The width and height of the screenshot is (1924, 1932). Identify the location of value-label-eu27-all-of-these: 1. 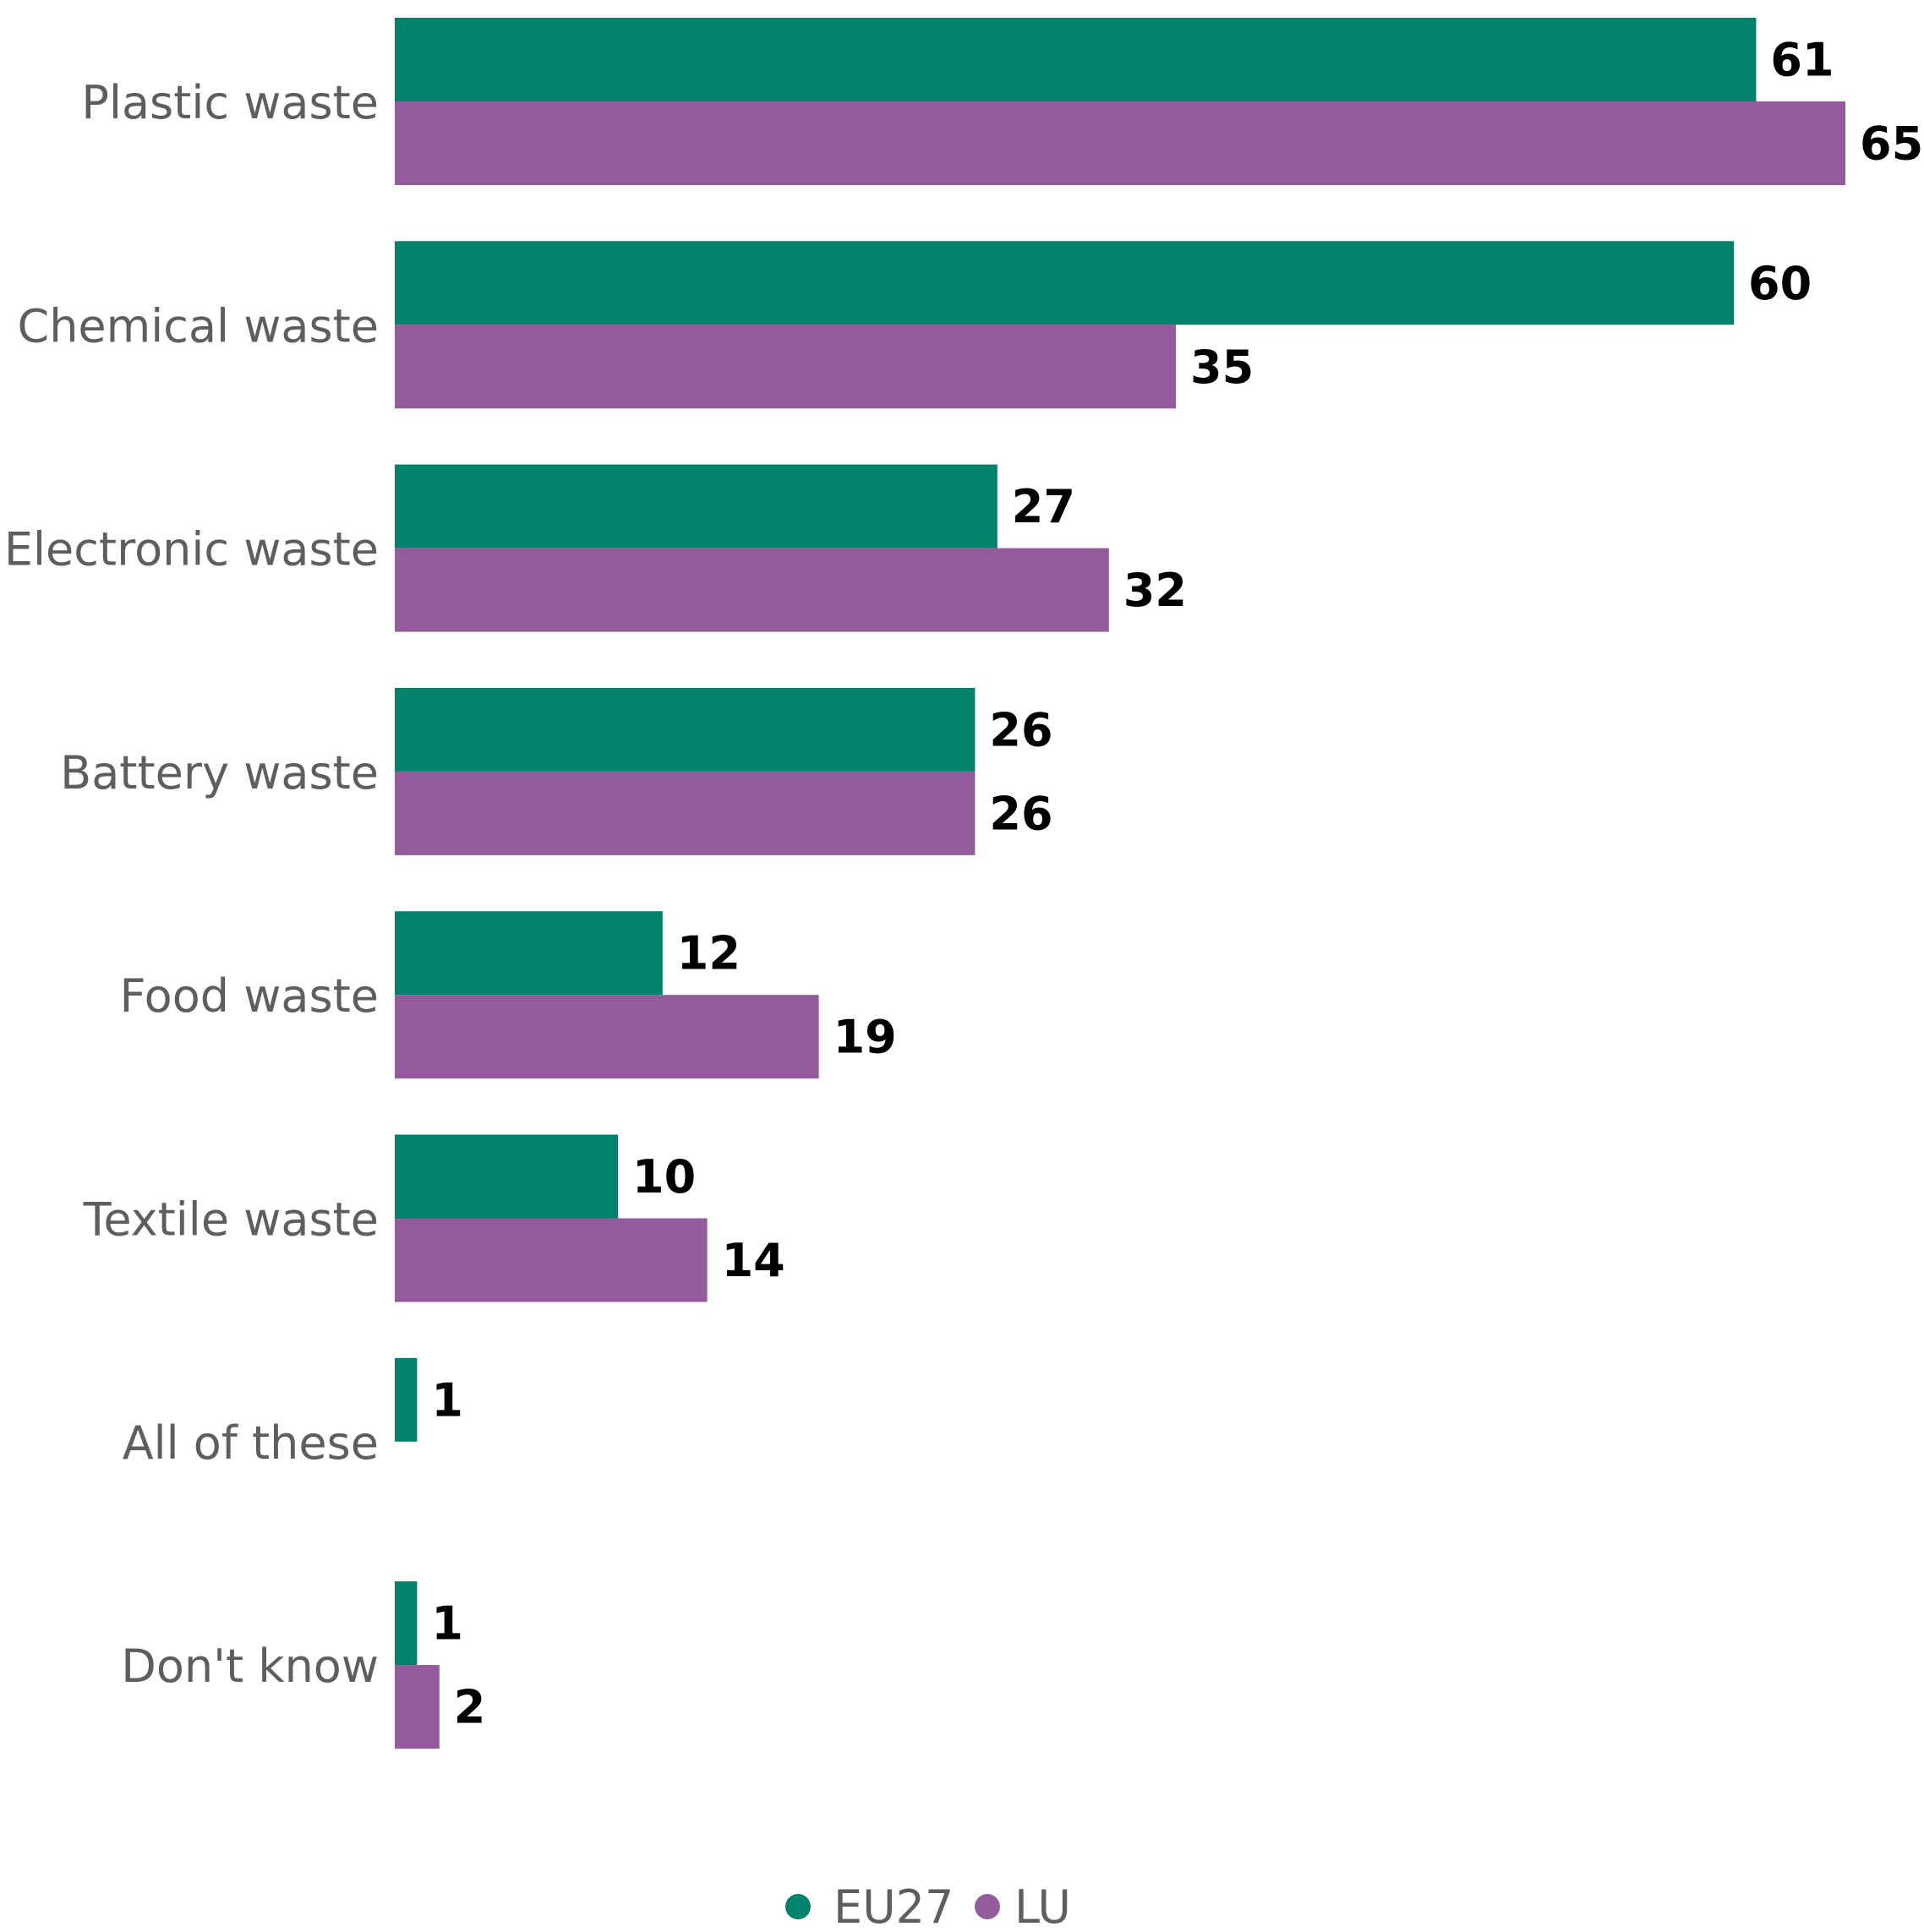
(447, 1400).